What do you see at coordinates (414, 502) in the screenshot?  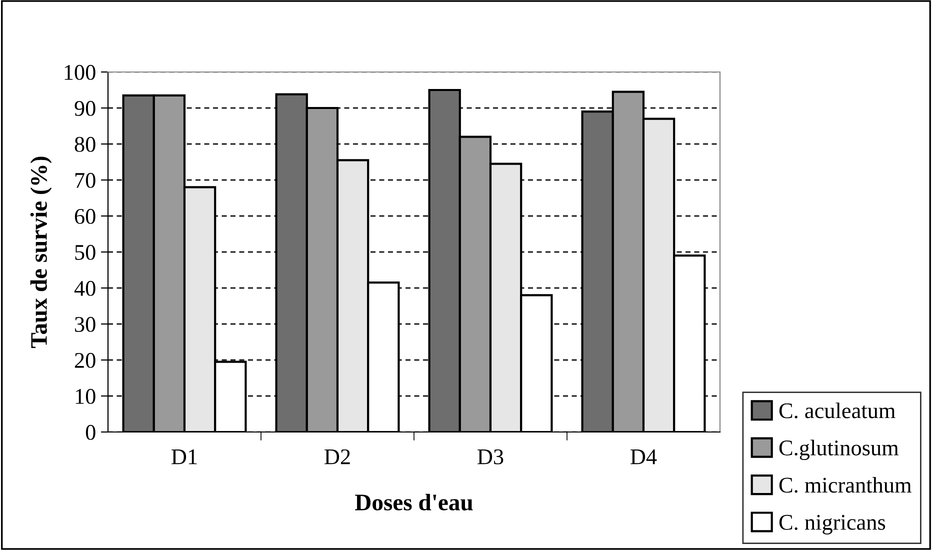 I see `x-axis-title: Doses d'eau` at bounding box center [414, 502].